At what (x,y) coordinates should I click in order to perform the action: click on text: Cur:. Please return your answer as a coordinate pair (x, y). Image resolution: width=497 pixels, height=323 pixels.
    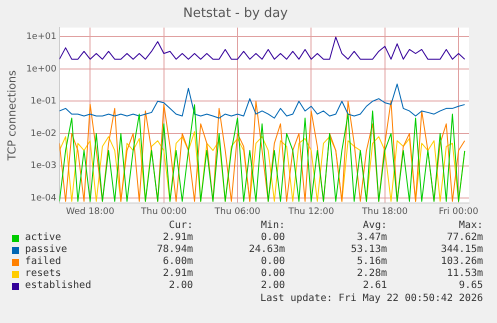
    Looking at the image, I should click on (180, 226).